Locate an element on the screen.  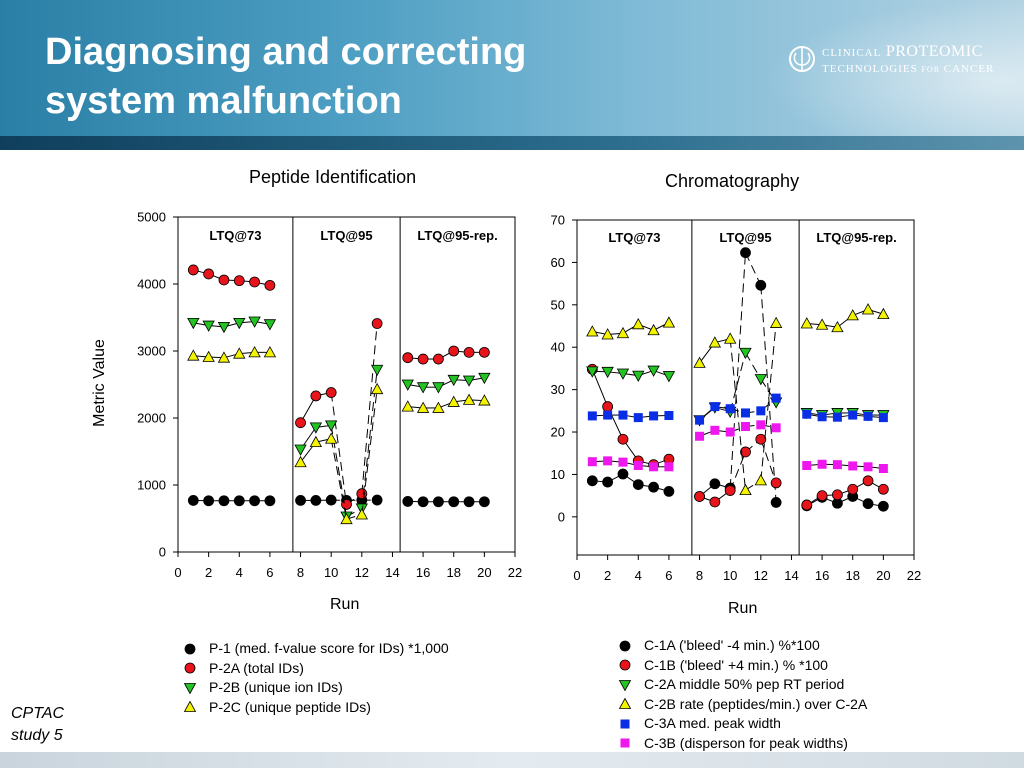
legend-item: C-2A middle 50% pep RT period is located at coordinates (742, 685).